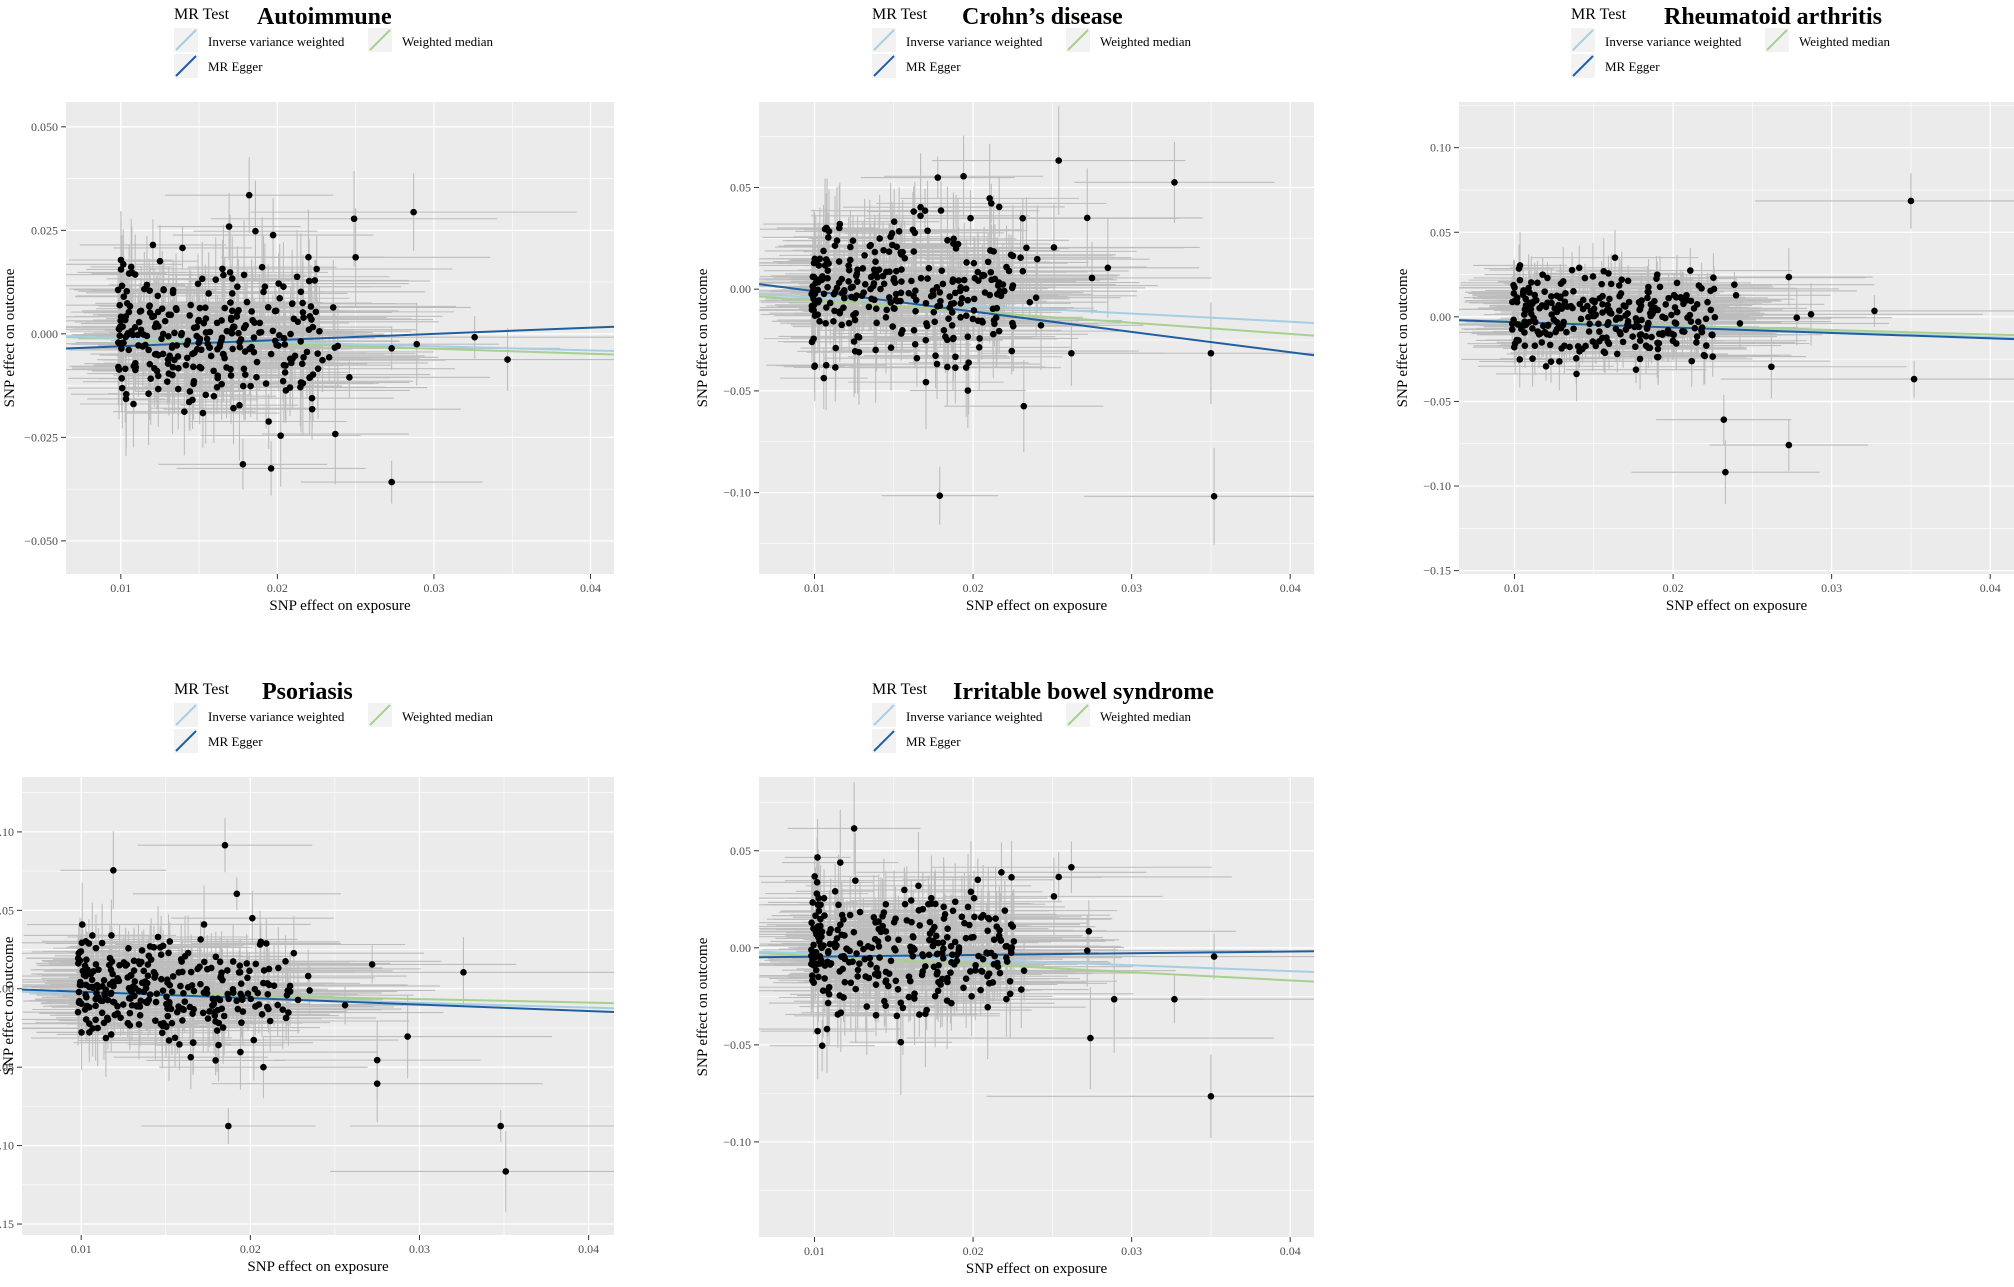 The height and width of the screenshot is (1287, 2014). Describe the element at coordinates (1514, 588) in the screenshot. I see `x-tick-label: 0.01` at that location.